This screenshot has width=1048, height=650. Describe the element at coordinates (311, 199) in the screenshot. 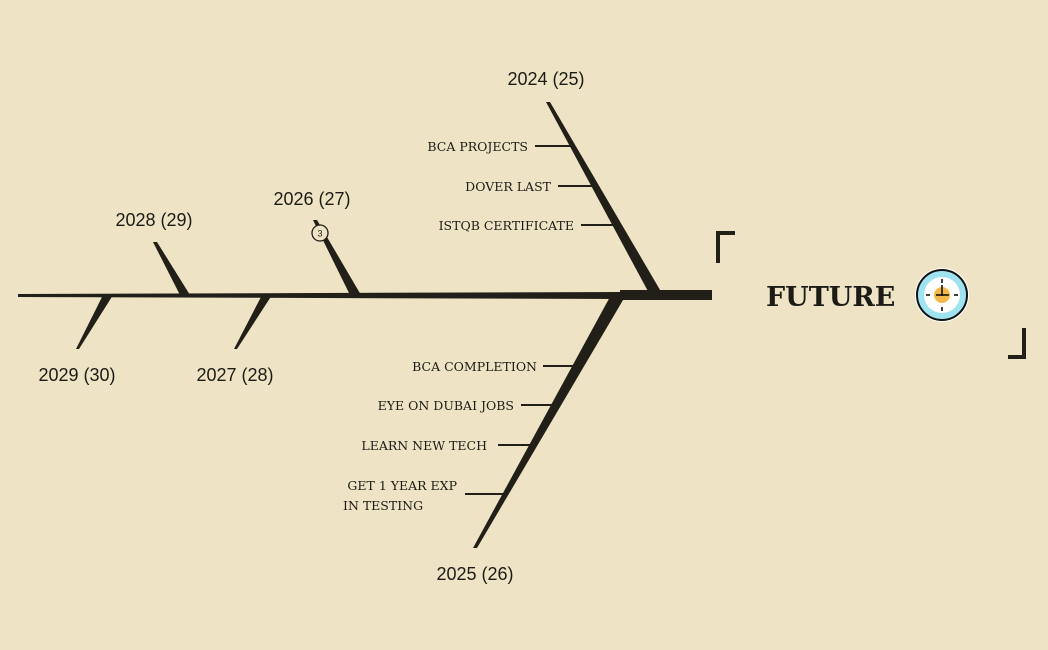

I see `year-2026: 2026 (27)` at that location.